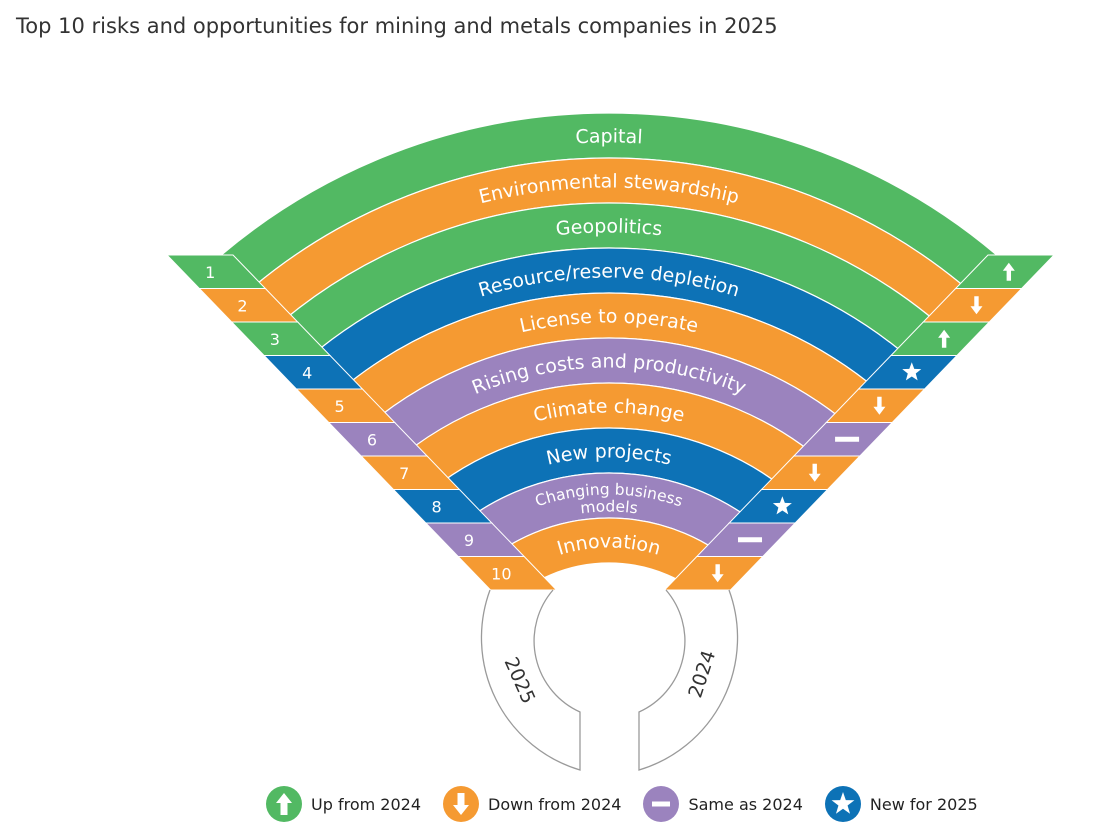 The height and width of the screenshot is (827, 1103). What do you see at coordinates (307, 372) in the screenshot?
I see `rank-number-4: 4` at bounding box center [307, 372].